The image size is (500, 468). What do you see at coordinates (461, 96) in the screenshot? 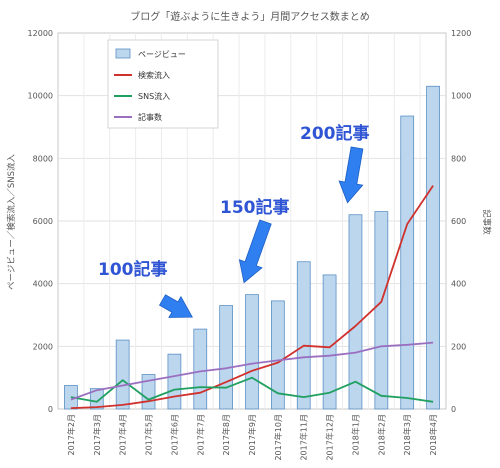
I see `y-tick-label-right: 1000` at bounding box center [461, 96].